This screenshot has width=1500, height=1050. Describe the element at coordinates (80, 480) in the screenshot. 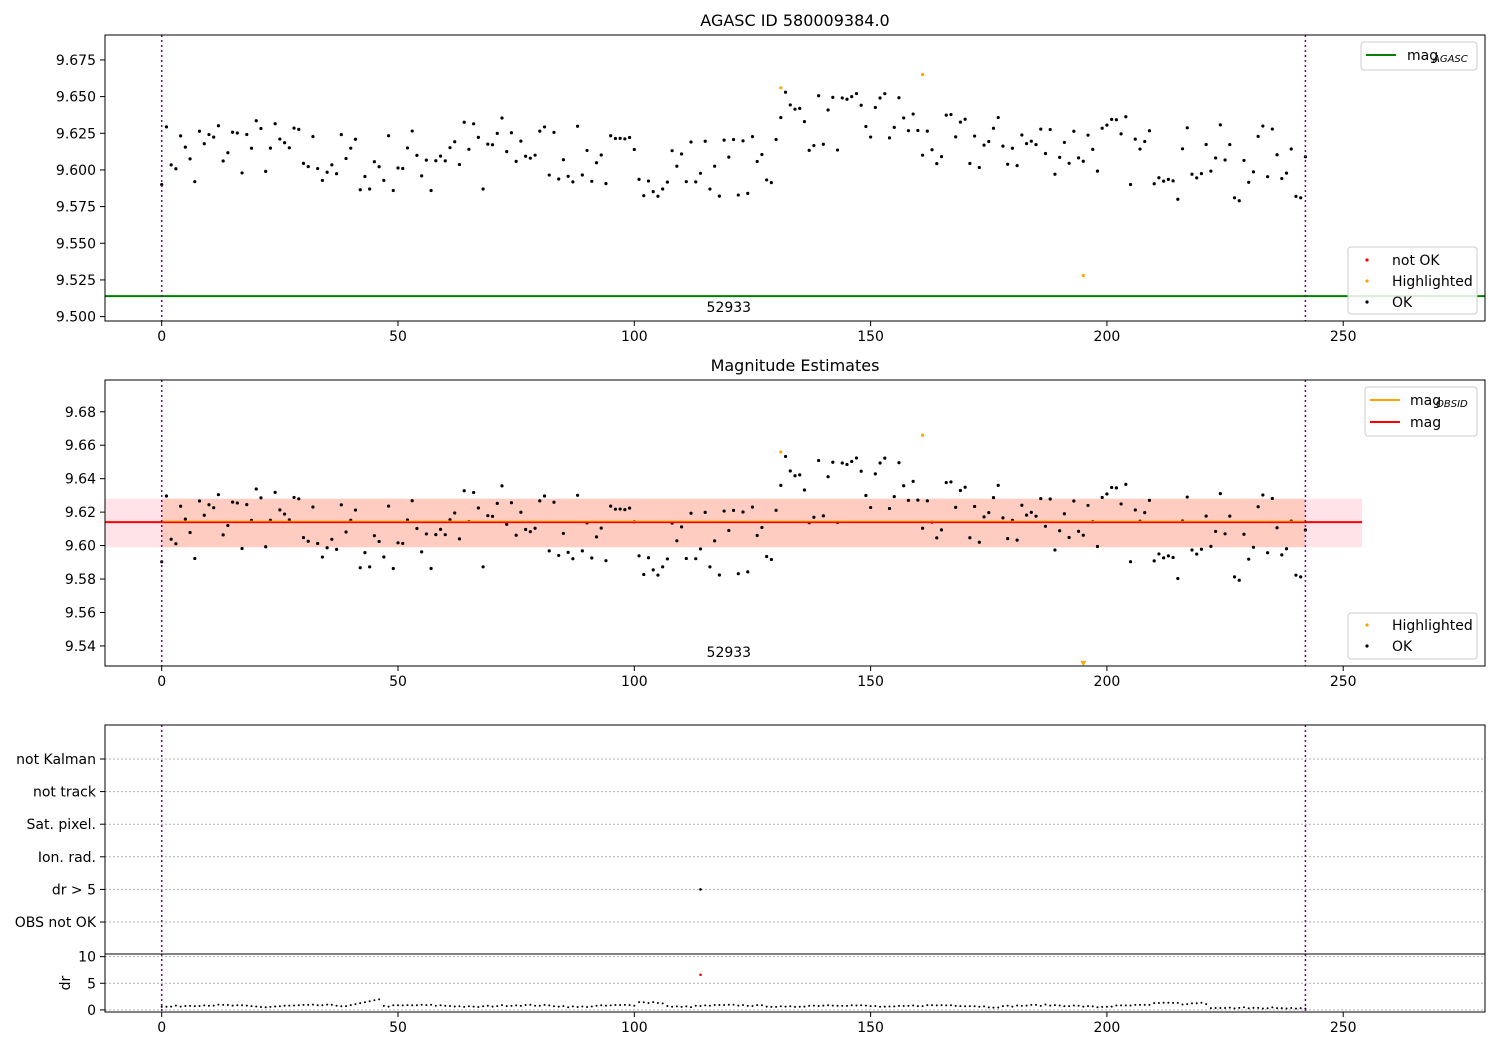

I see `p2-y-tick-label: 9.64` at that location.